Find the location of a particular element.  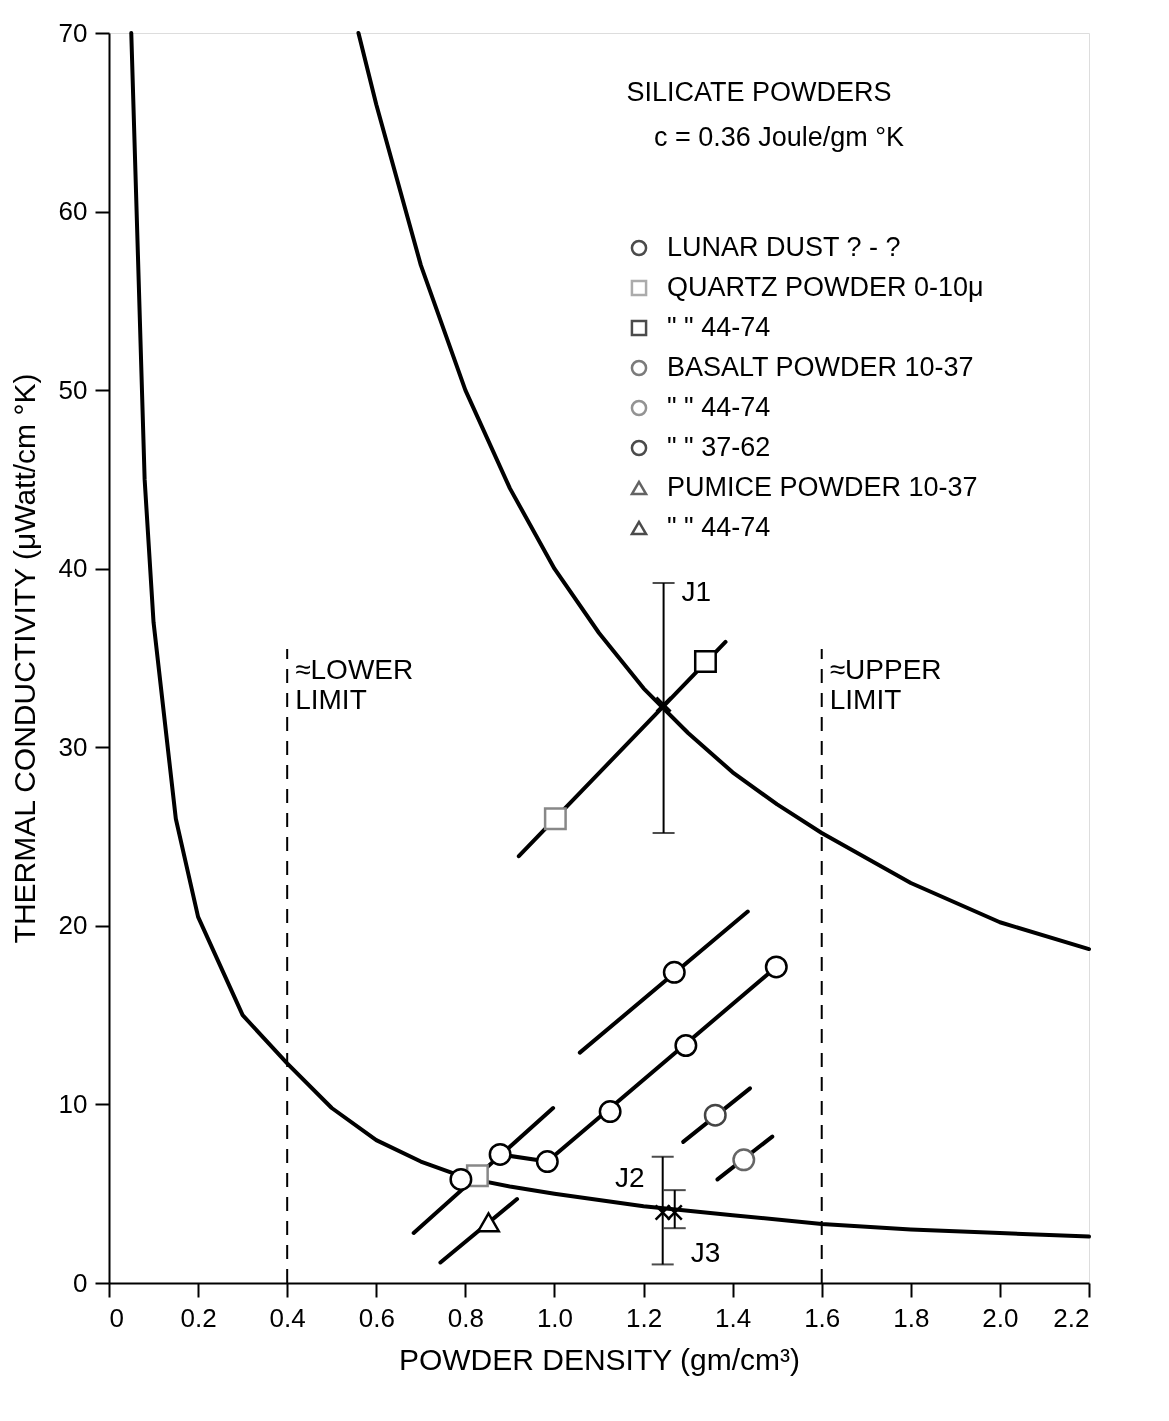

legend-label: LUNAR DUST ? - ? is located at coordinates (784, 247).